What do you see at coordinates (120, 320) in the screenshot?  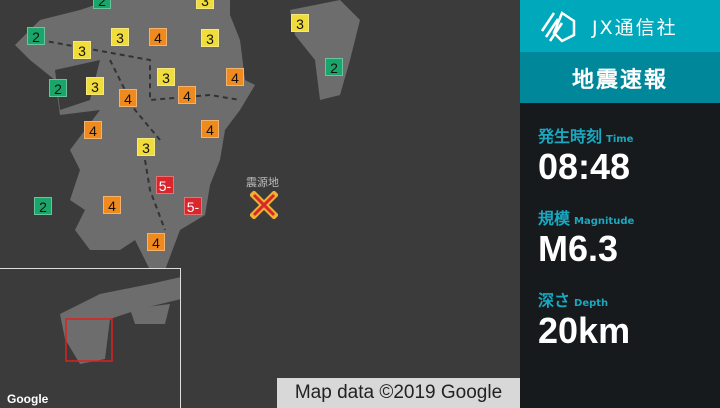 I see `inset-land` at bounding box center [120, 320].